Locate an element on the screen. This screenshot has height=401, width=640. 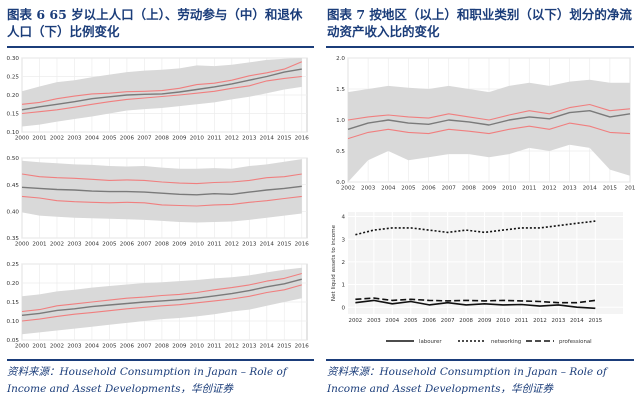
series-line-labourer is located at coordinates (475, 304).